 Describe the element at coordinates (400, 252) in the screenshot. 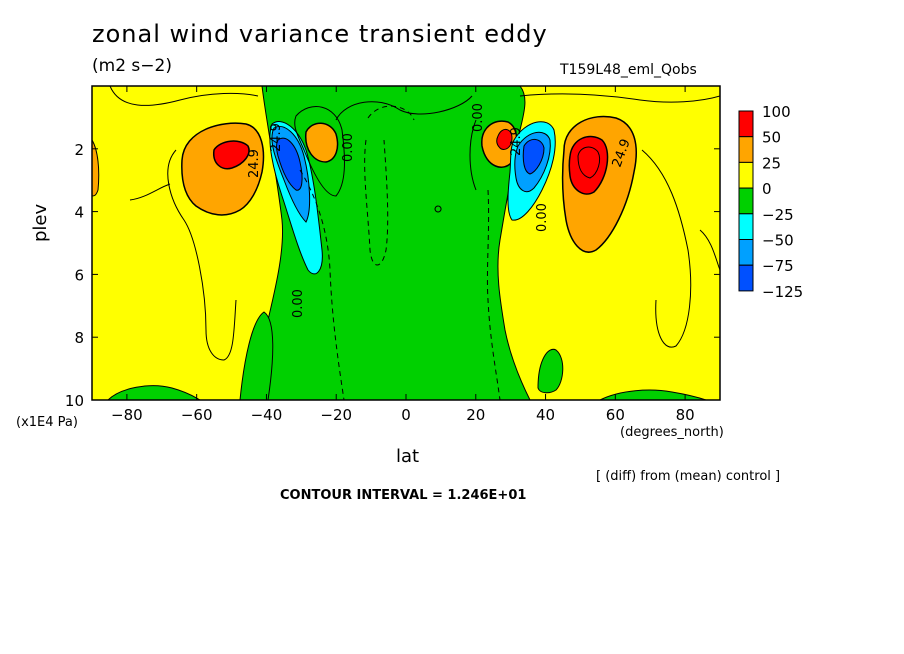

I see `dashed-negative-contours` at that location.